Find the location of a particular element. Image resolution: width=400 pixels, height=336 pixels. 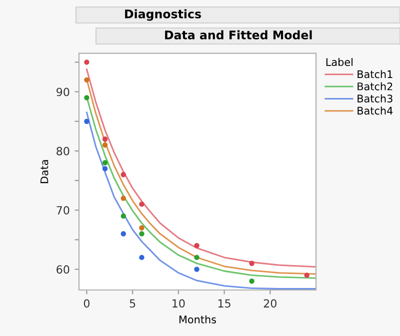

legend-label: Batch1 is located at coordinates (375, 74).